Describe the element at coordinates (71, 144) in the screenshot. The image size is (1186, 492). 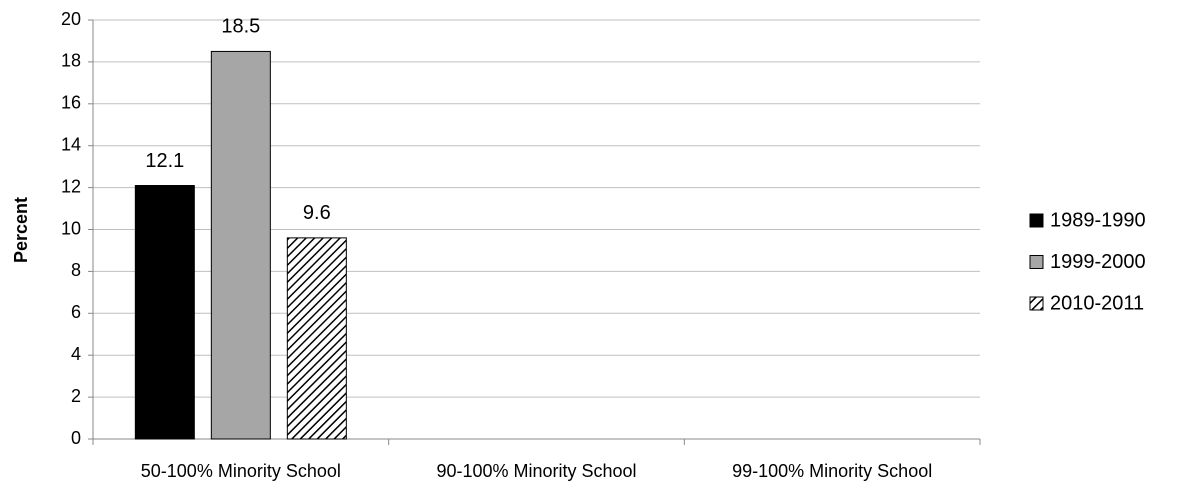
I see `y-tick-label: 14` at that location.